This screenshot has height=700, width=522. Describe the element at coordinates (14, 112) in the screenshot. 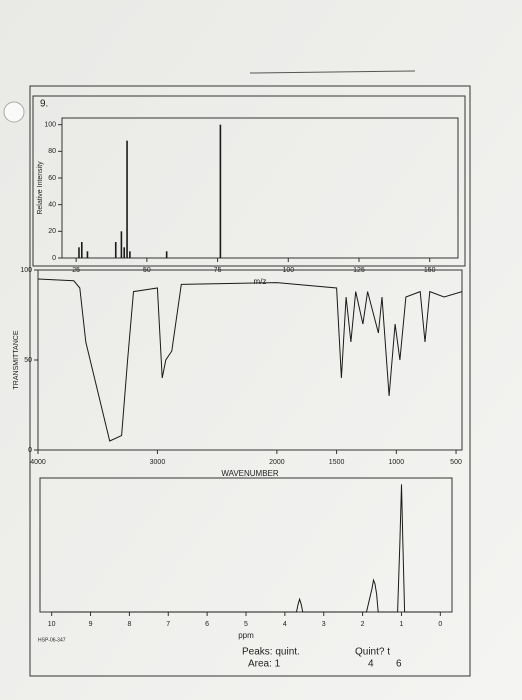

I see `punch-hole` at that location.